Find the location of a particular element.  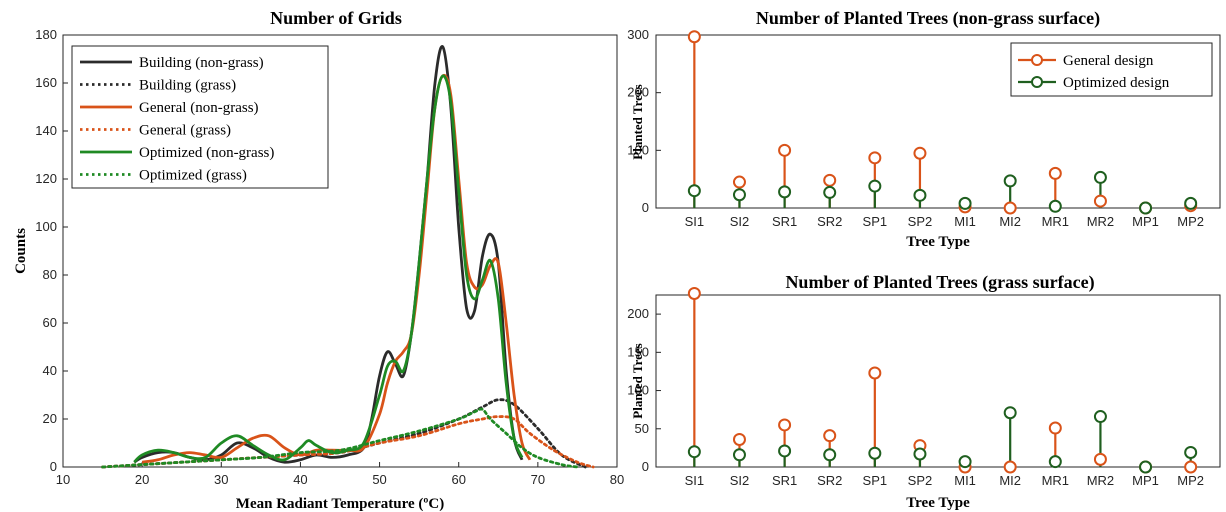

legend-label-4: General (grass) is located at coordinates (185, 131).